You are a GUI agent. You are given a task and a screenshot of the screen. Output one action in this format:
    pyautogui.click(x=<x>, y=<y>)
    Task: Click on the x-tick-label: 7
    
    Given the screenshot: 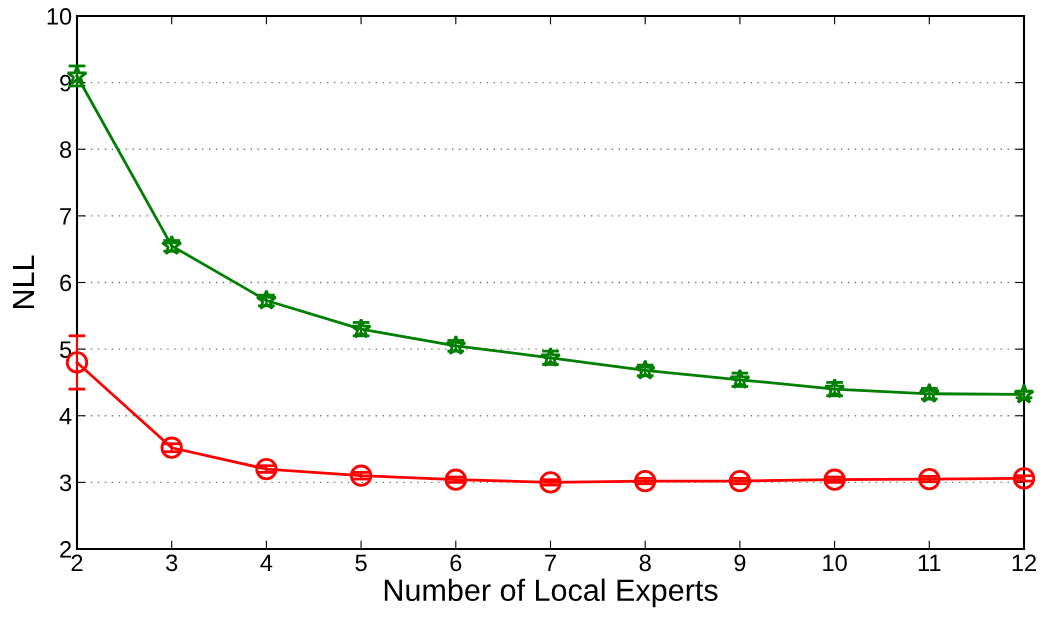 What is the action you would take?
    pyautogui.click(x=550, y=562)
    